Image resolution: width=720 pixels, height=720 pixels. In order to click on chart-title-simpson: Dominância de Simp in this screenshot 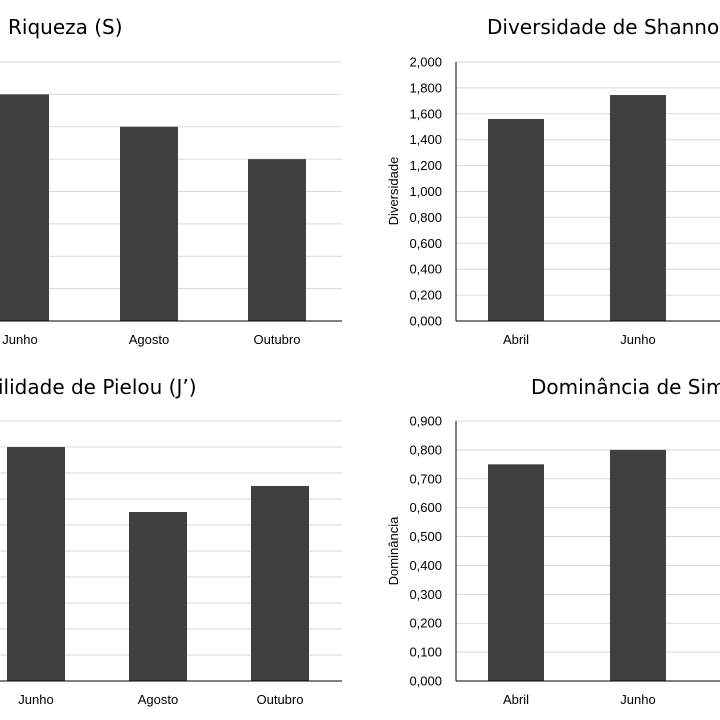, I will do `click(625, 387)`.